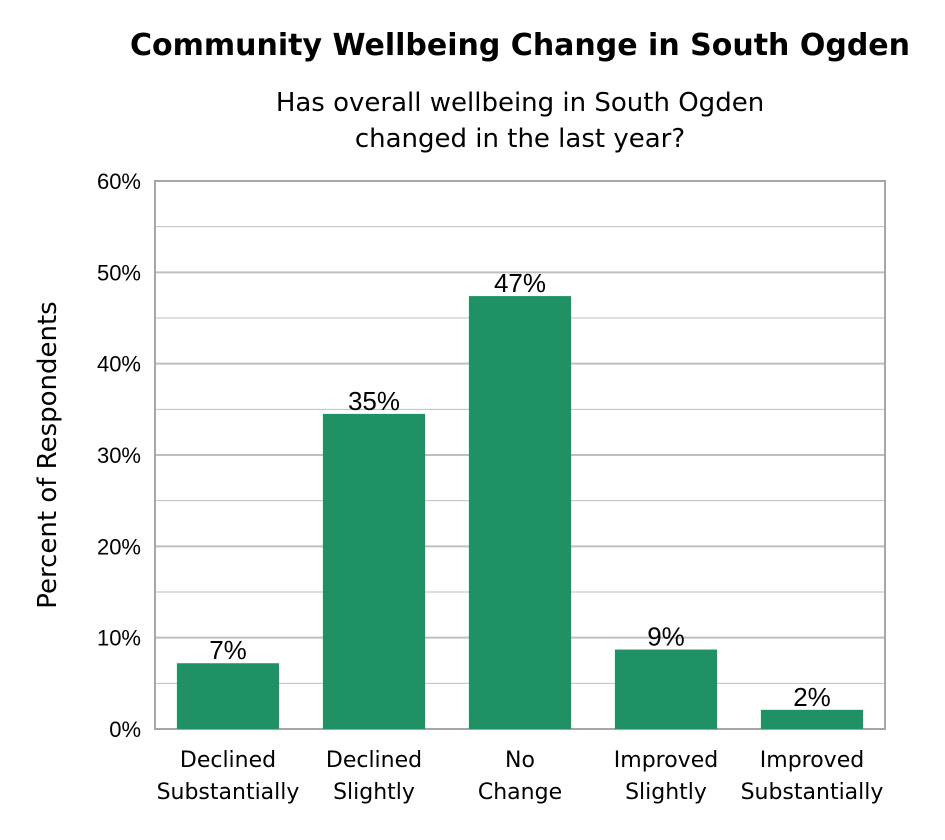 The height and width of the screenshot is (840, 945). I want to click on y-tick-label: 40%, so click(119, 364).